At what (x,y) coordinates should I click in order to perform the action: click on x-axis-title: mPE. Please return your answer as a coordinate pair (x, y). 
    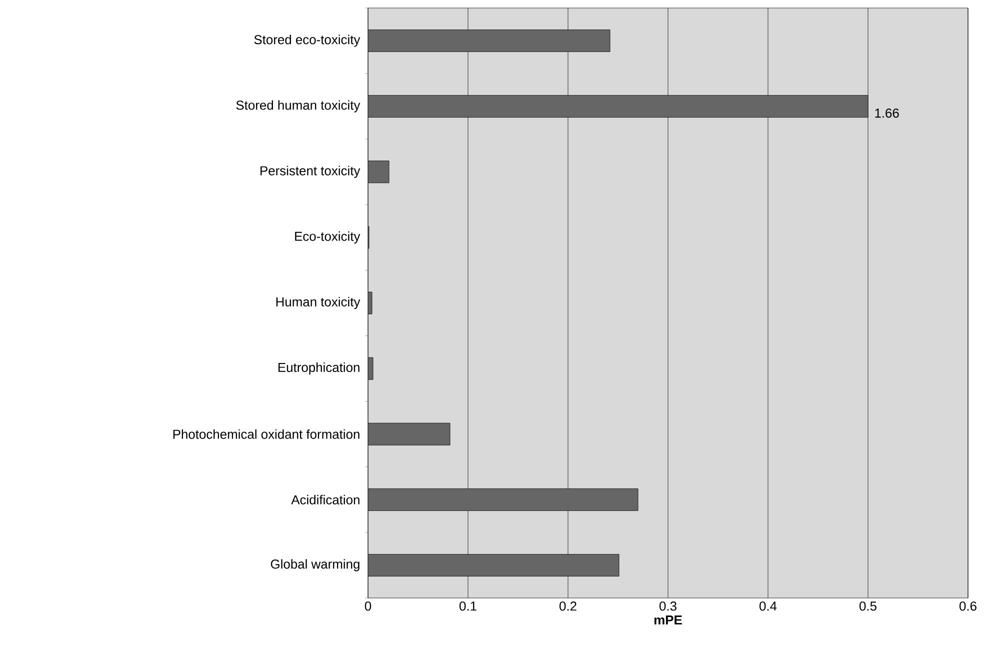
    Looking at the image, I should click on (668, 620).